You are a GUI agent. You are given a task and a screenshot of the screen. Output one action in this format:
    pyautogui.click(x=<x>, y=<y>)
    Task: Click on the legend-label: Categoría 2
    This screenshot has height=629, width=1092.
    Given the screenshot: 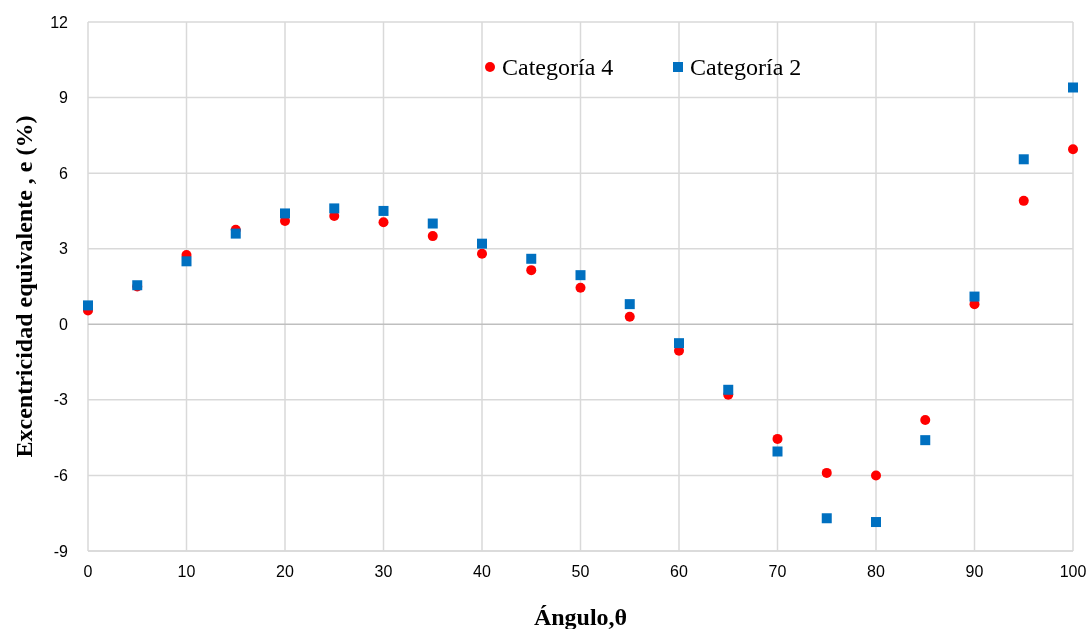 What is the action you would take?
    pyautogui.click(x=746, y=67)
    